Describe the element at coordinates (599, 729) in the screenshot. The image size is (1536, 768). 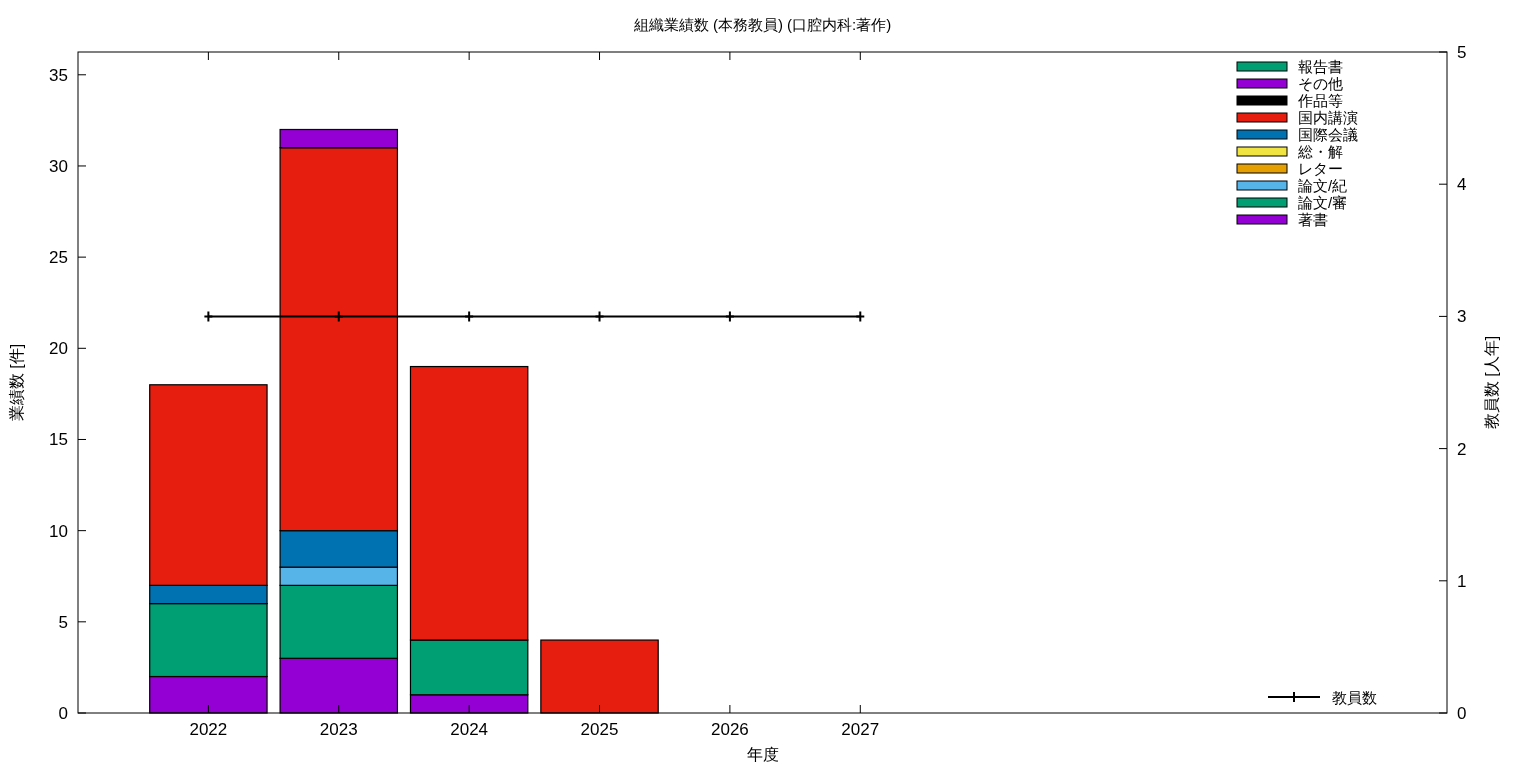
I see `x-tick-label: 2025` at that location.